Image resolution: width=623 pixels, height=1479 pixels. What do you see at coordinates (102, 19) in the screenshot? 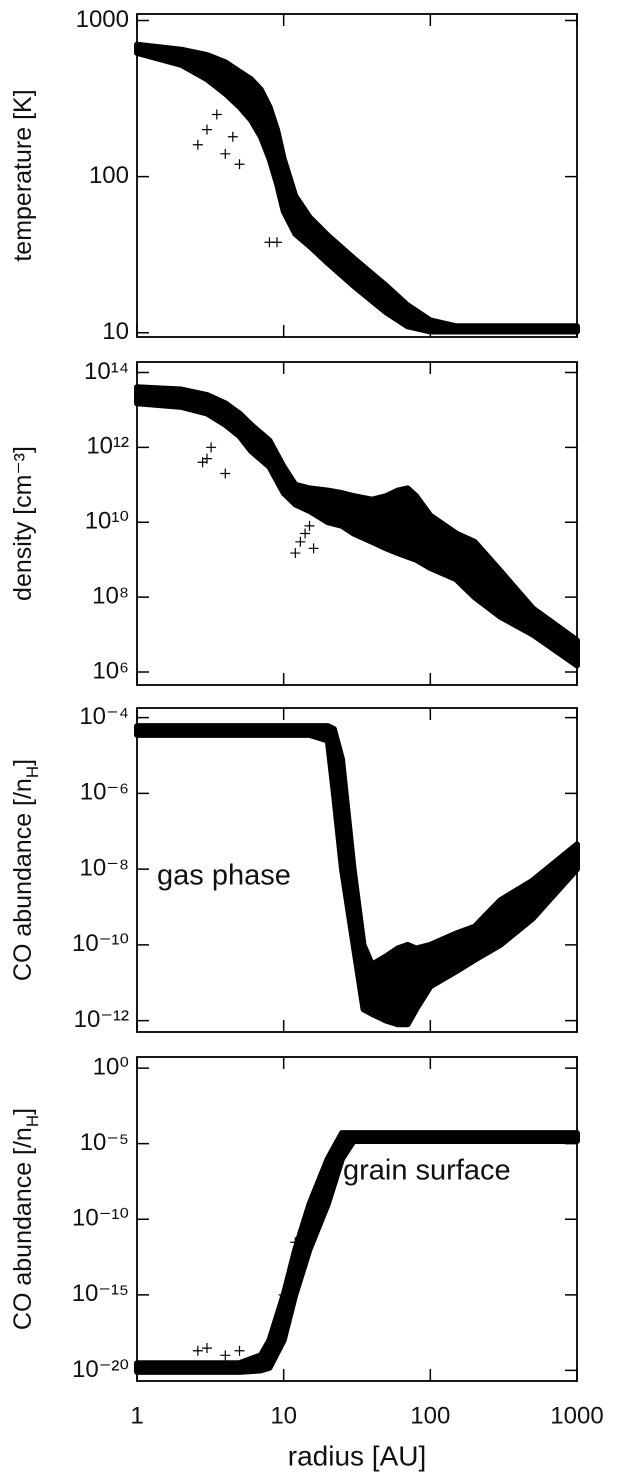
I see `y-tick-label: 1000` at bounding box center [102, 19].